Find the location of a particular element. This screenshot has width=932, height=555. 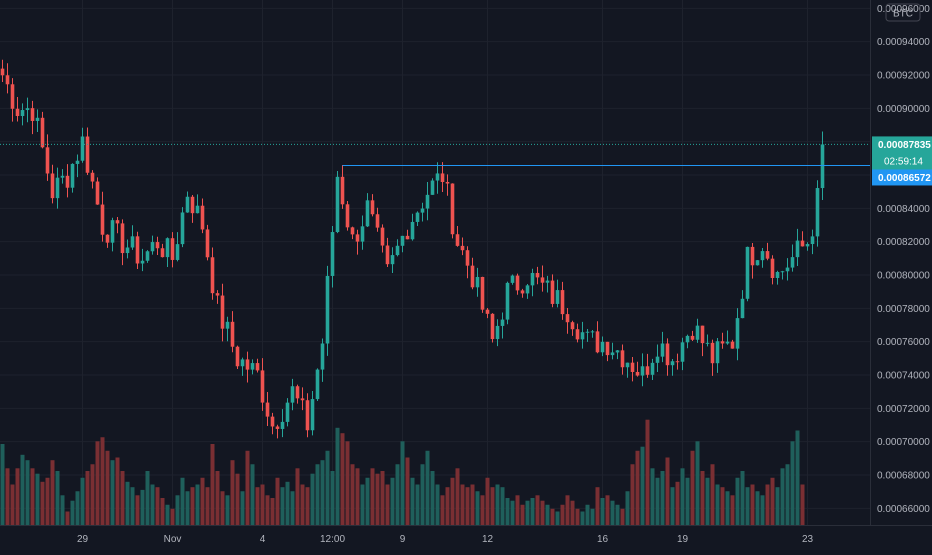

price-tick-label: 0.00090000 is located at coordinates (903, 109).